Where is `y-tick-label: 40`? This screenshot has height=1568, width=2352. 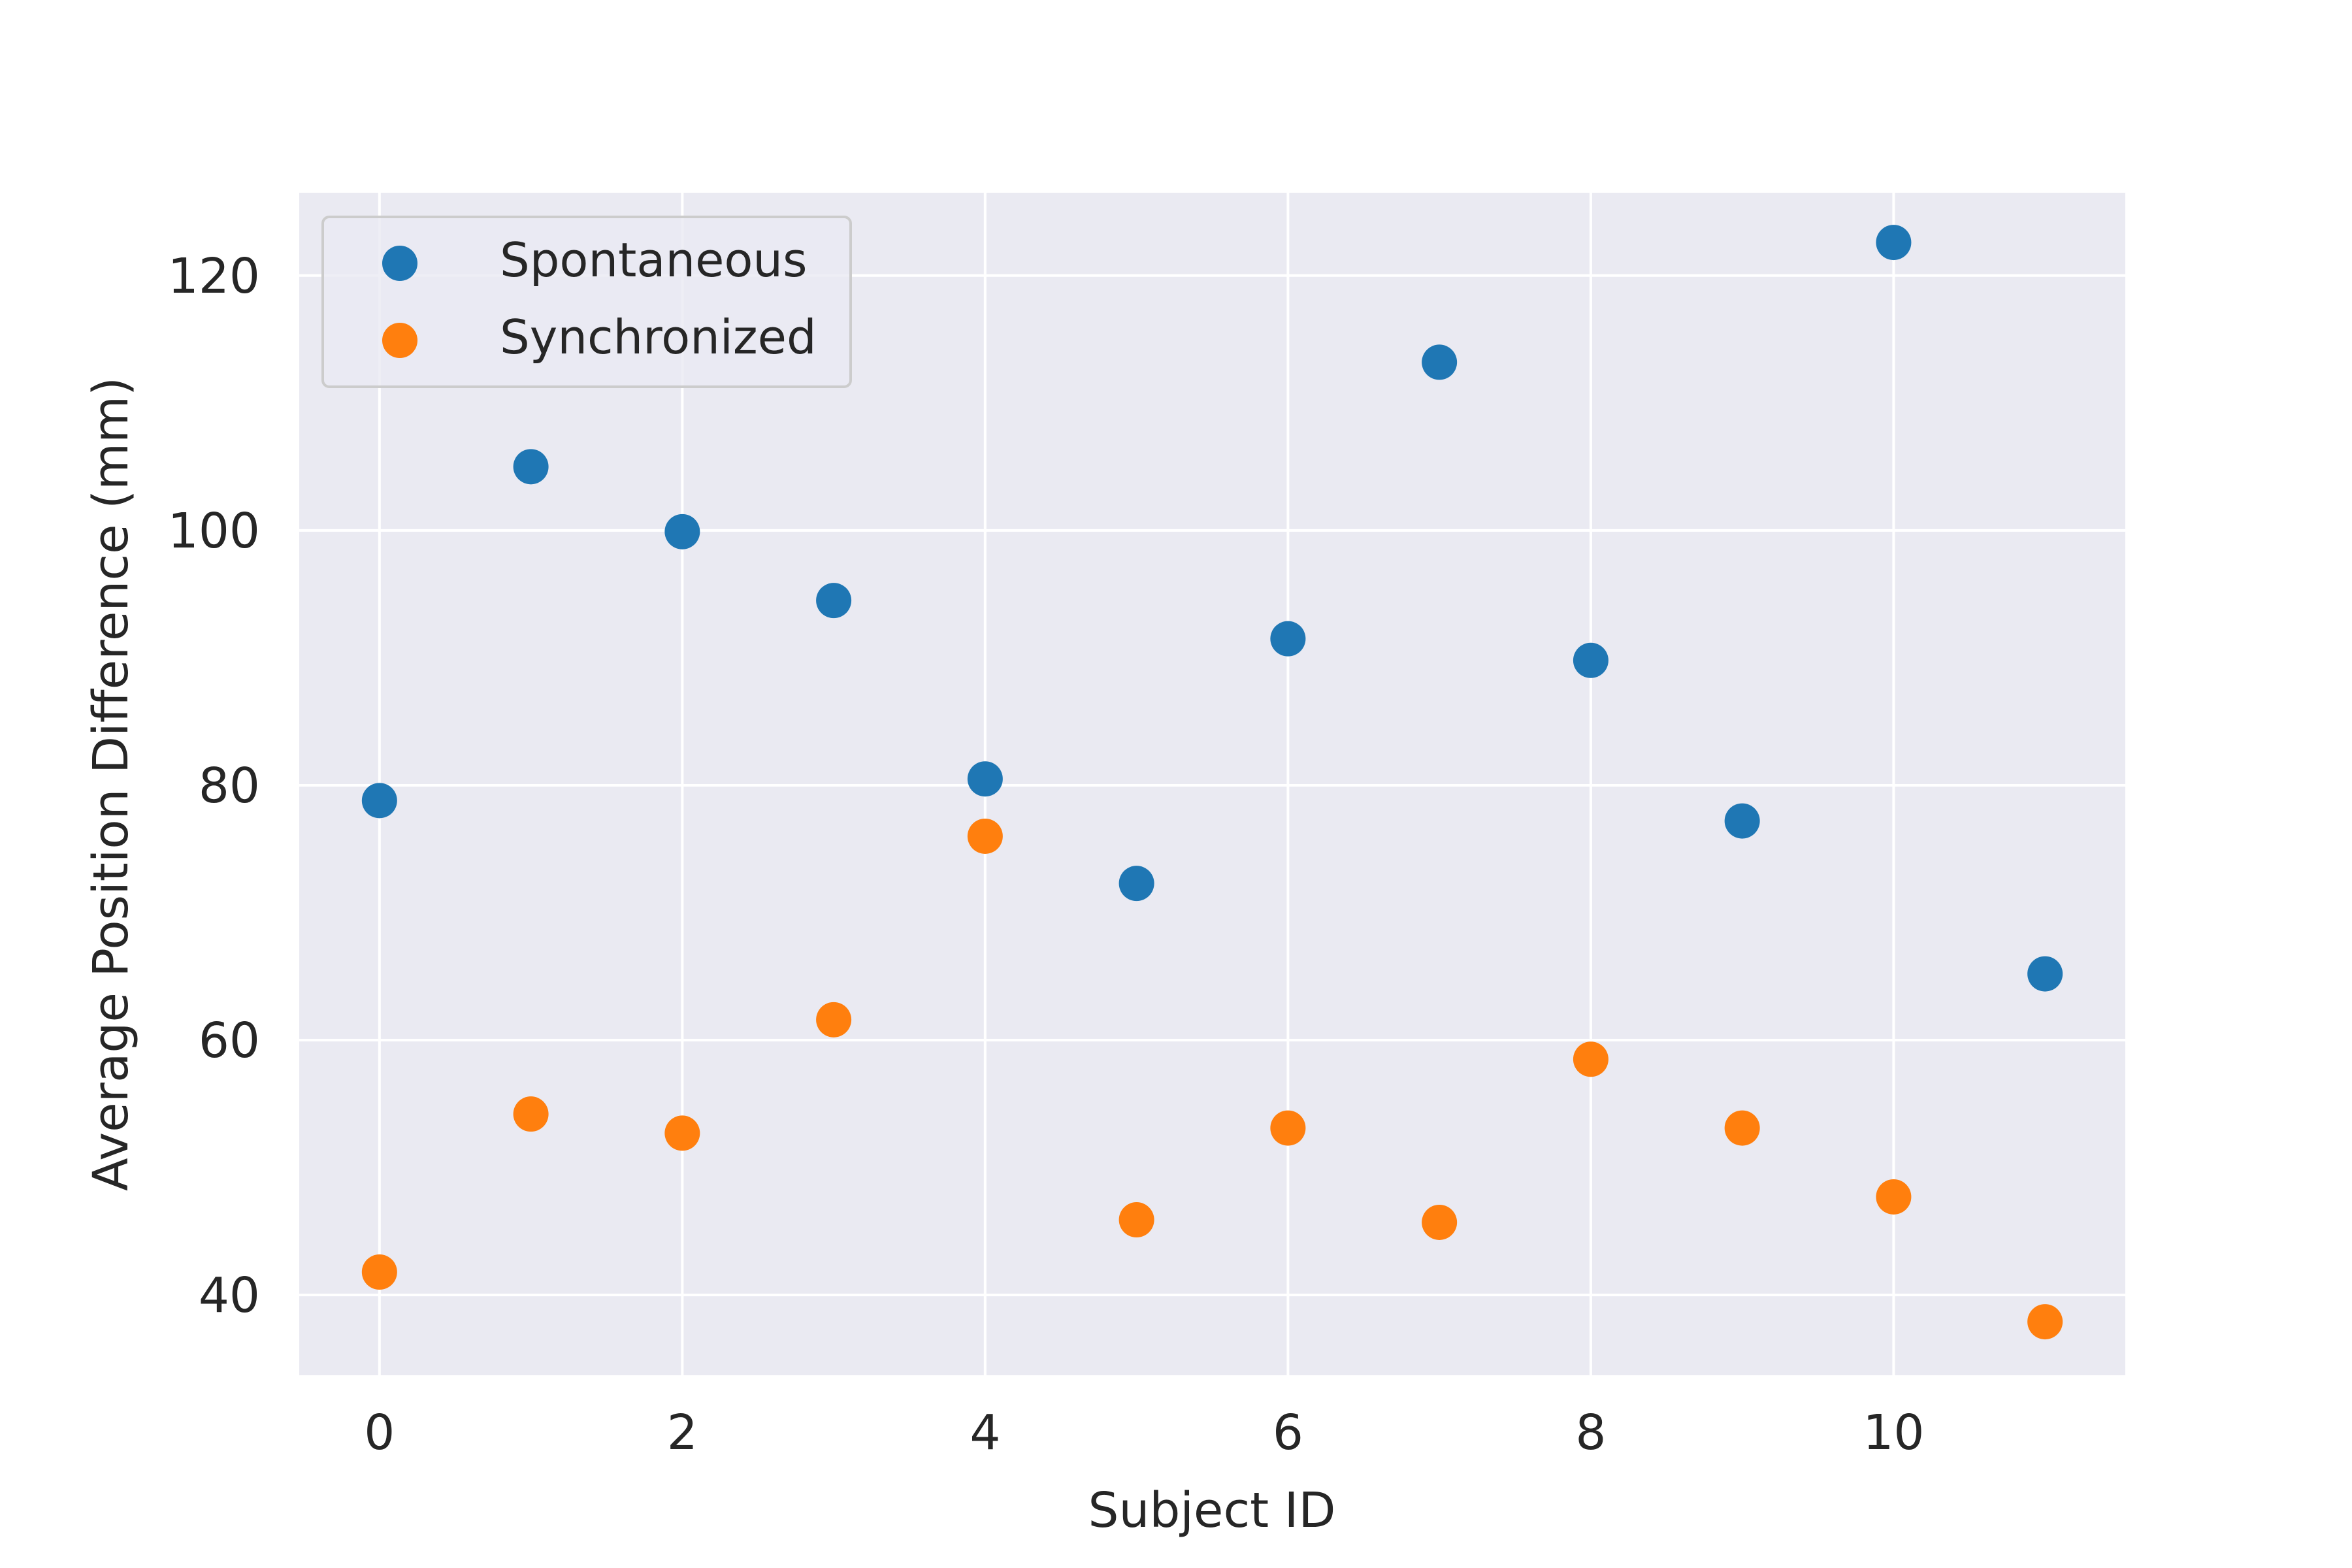
y-tick-label: 40 is located at coordinates (229, 1295).